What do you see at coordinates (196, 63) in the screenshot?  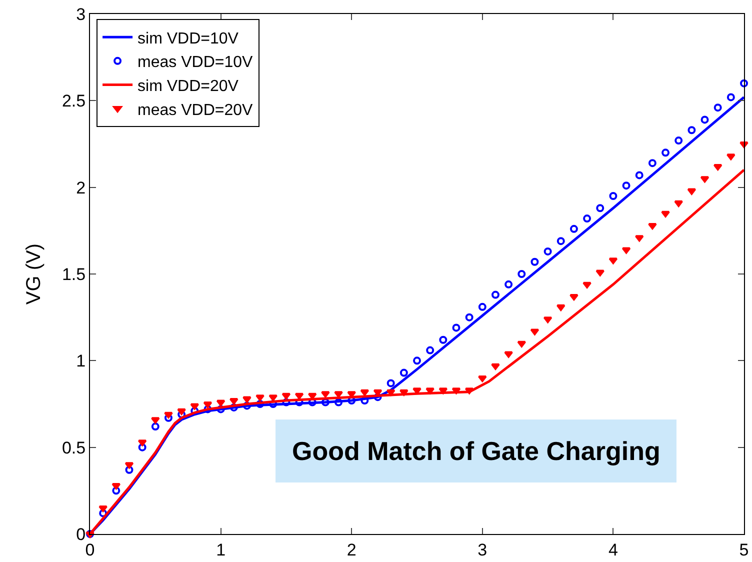 I see `legend-label: meas VDD=10V` at bounding box center [196, 63].